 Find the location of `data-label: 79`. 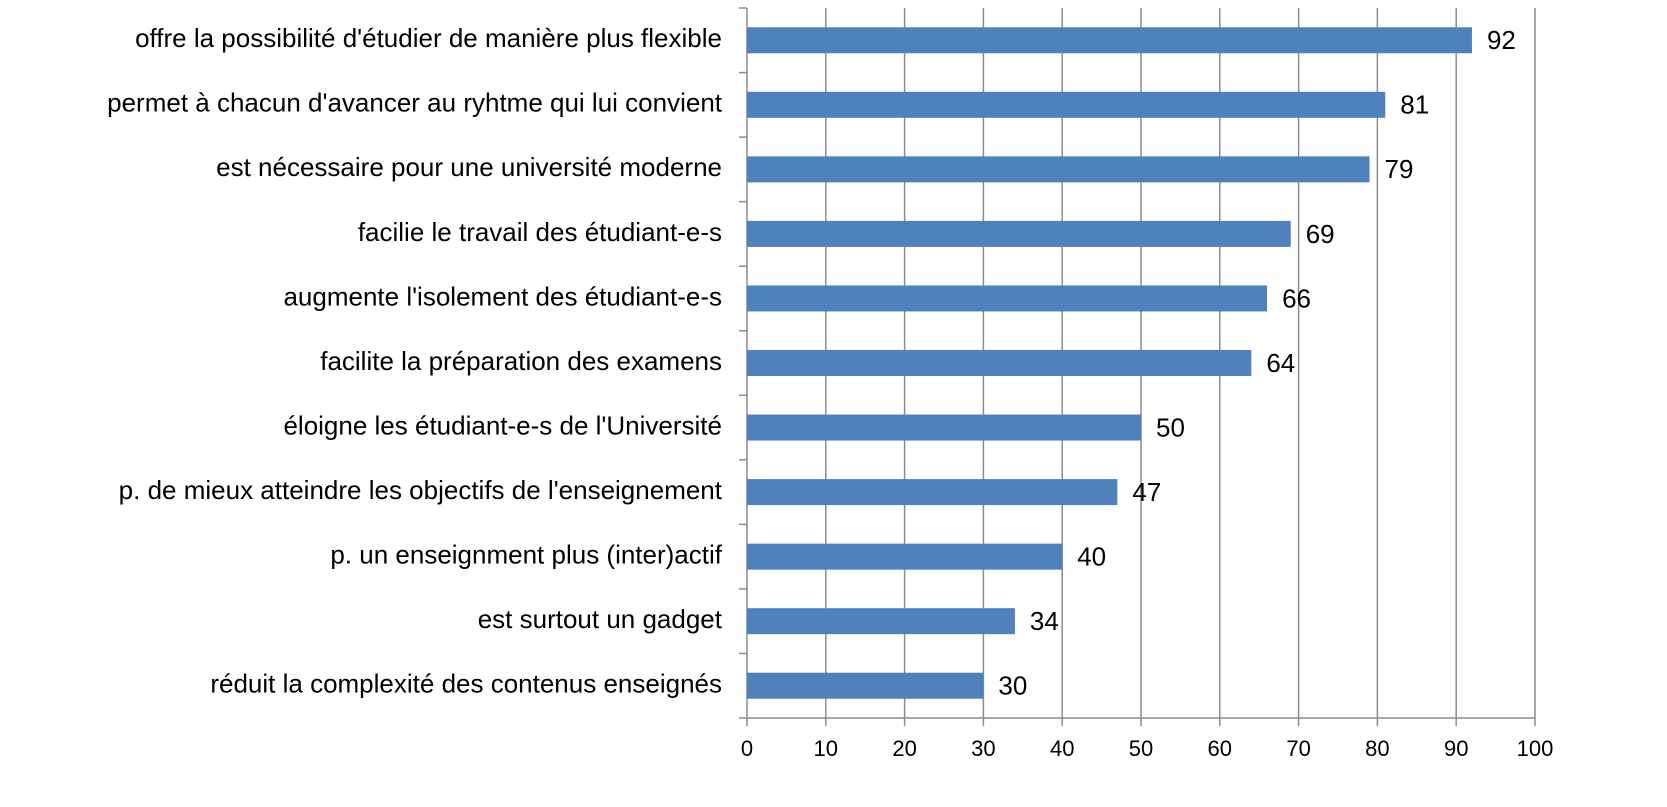

data-label: 79 is located at coordinates (1399, 169).